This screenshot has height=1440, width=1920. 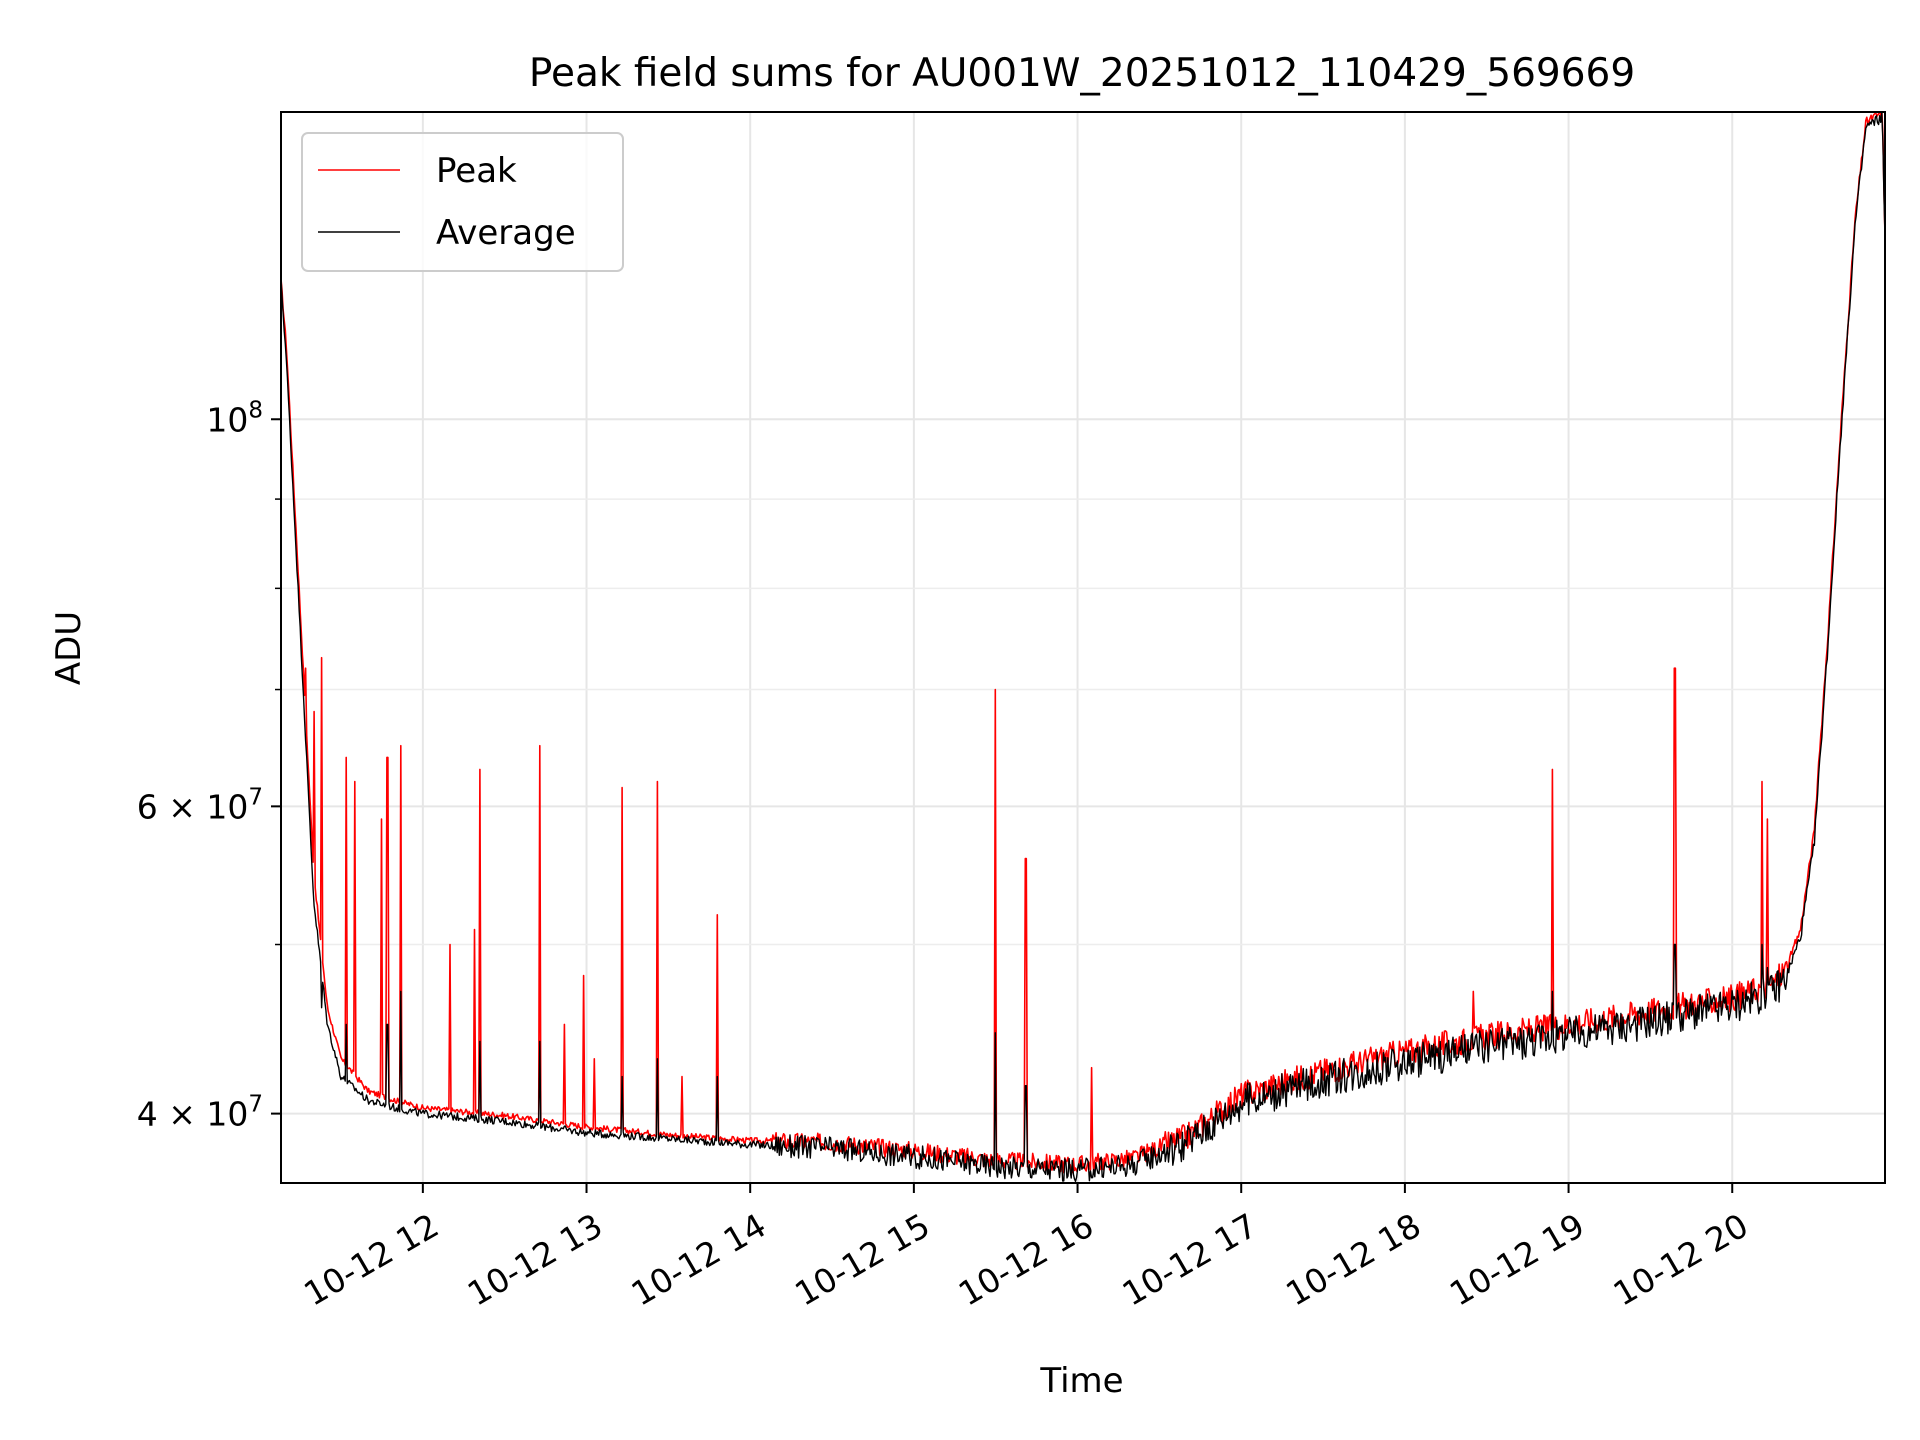 I want to click on legend: Peak Average, so click(x=462, y=202).